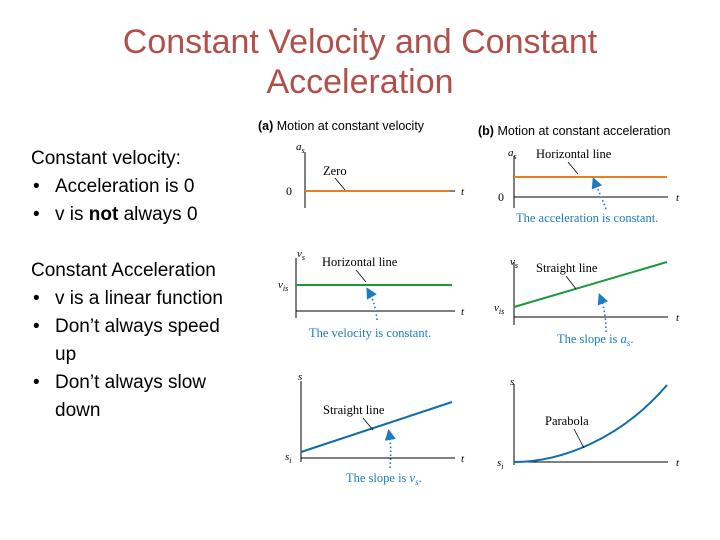 This screenshot has height=540, width=720. What do you see at coordinates (590, 284) in the screenshot?
I see `increasing-velocity-line` at bounding box center [590, 284].